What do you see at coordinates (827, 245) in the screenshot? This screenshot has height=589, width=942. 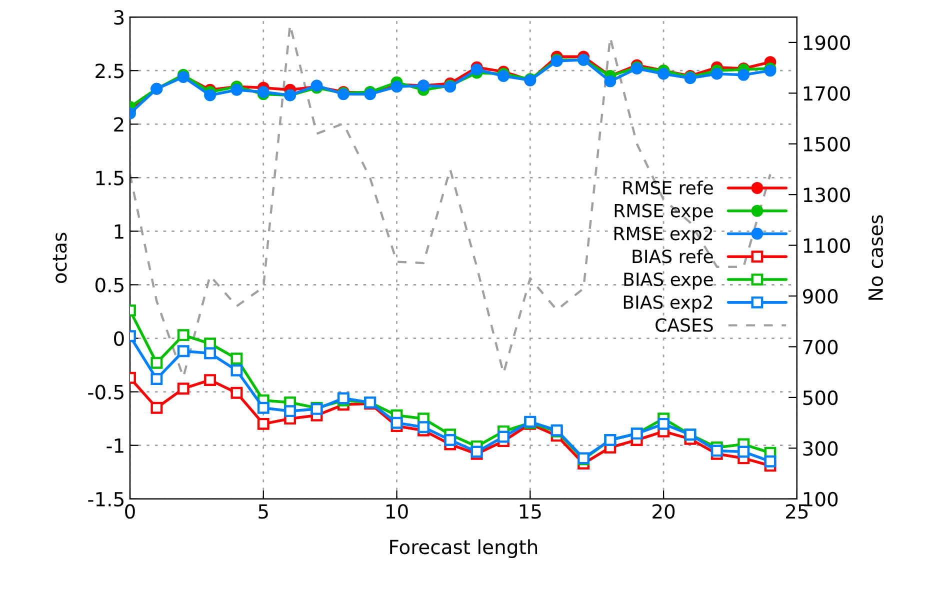 I see `y2-tick-label: 1100` at bounding box center [827, 245].